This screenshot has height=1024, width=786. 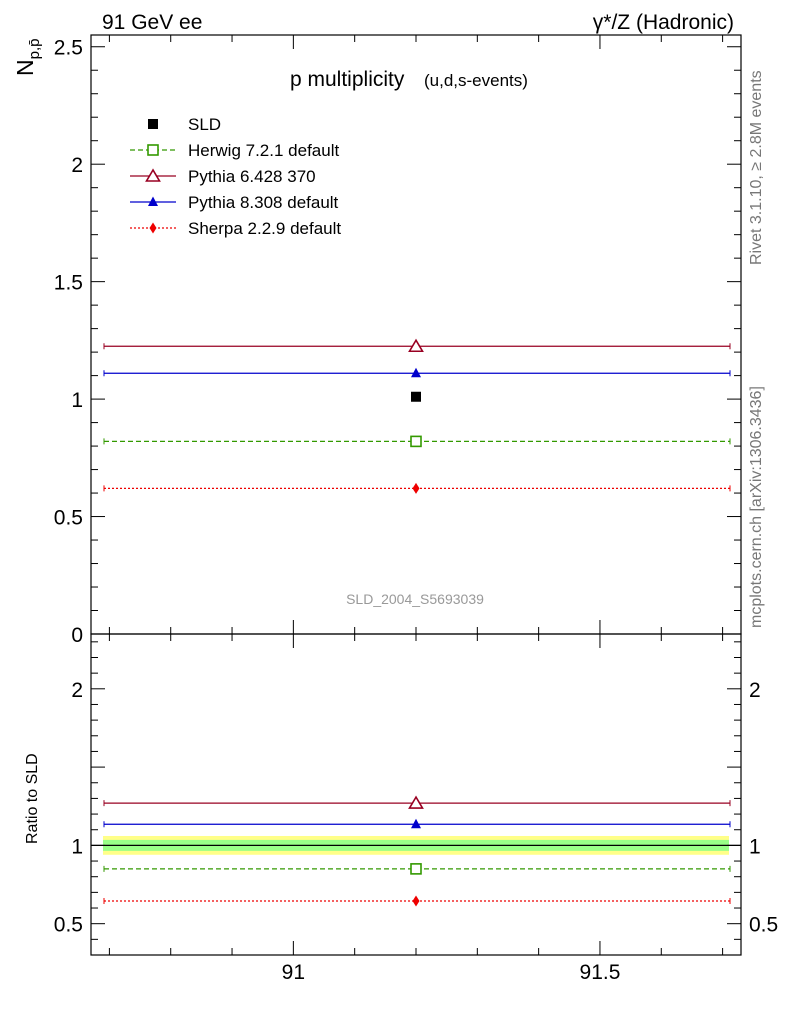 What do you see at coordinates (77, 635) in the screenshot?
I see `y-tick-label: 0` at bounding box center [77, 635].